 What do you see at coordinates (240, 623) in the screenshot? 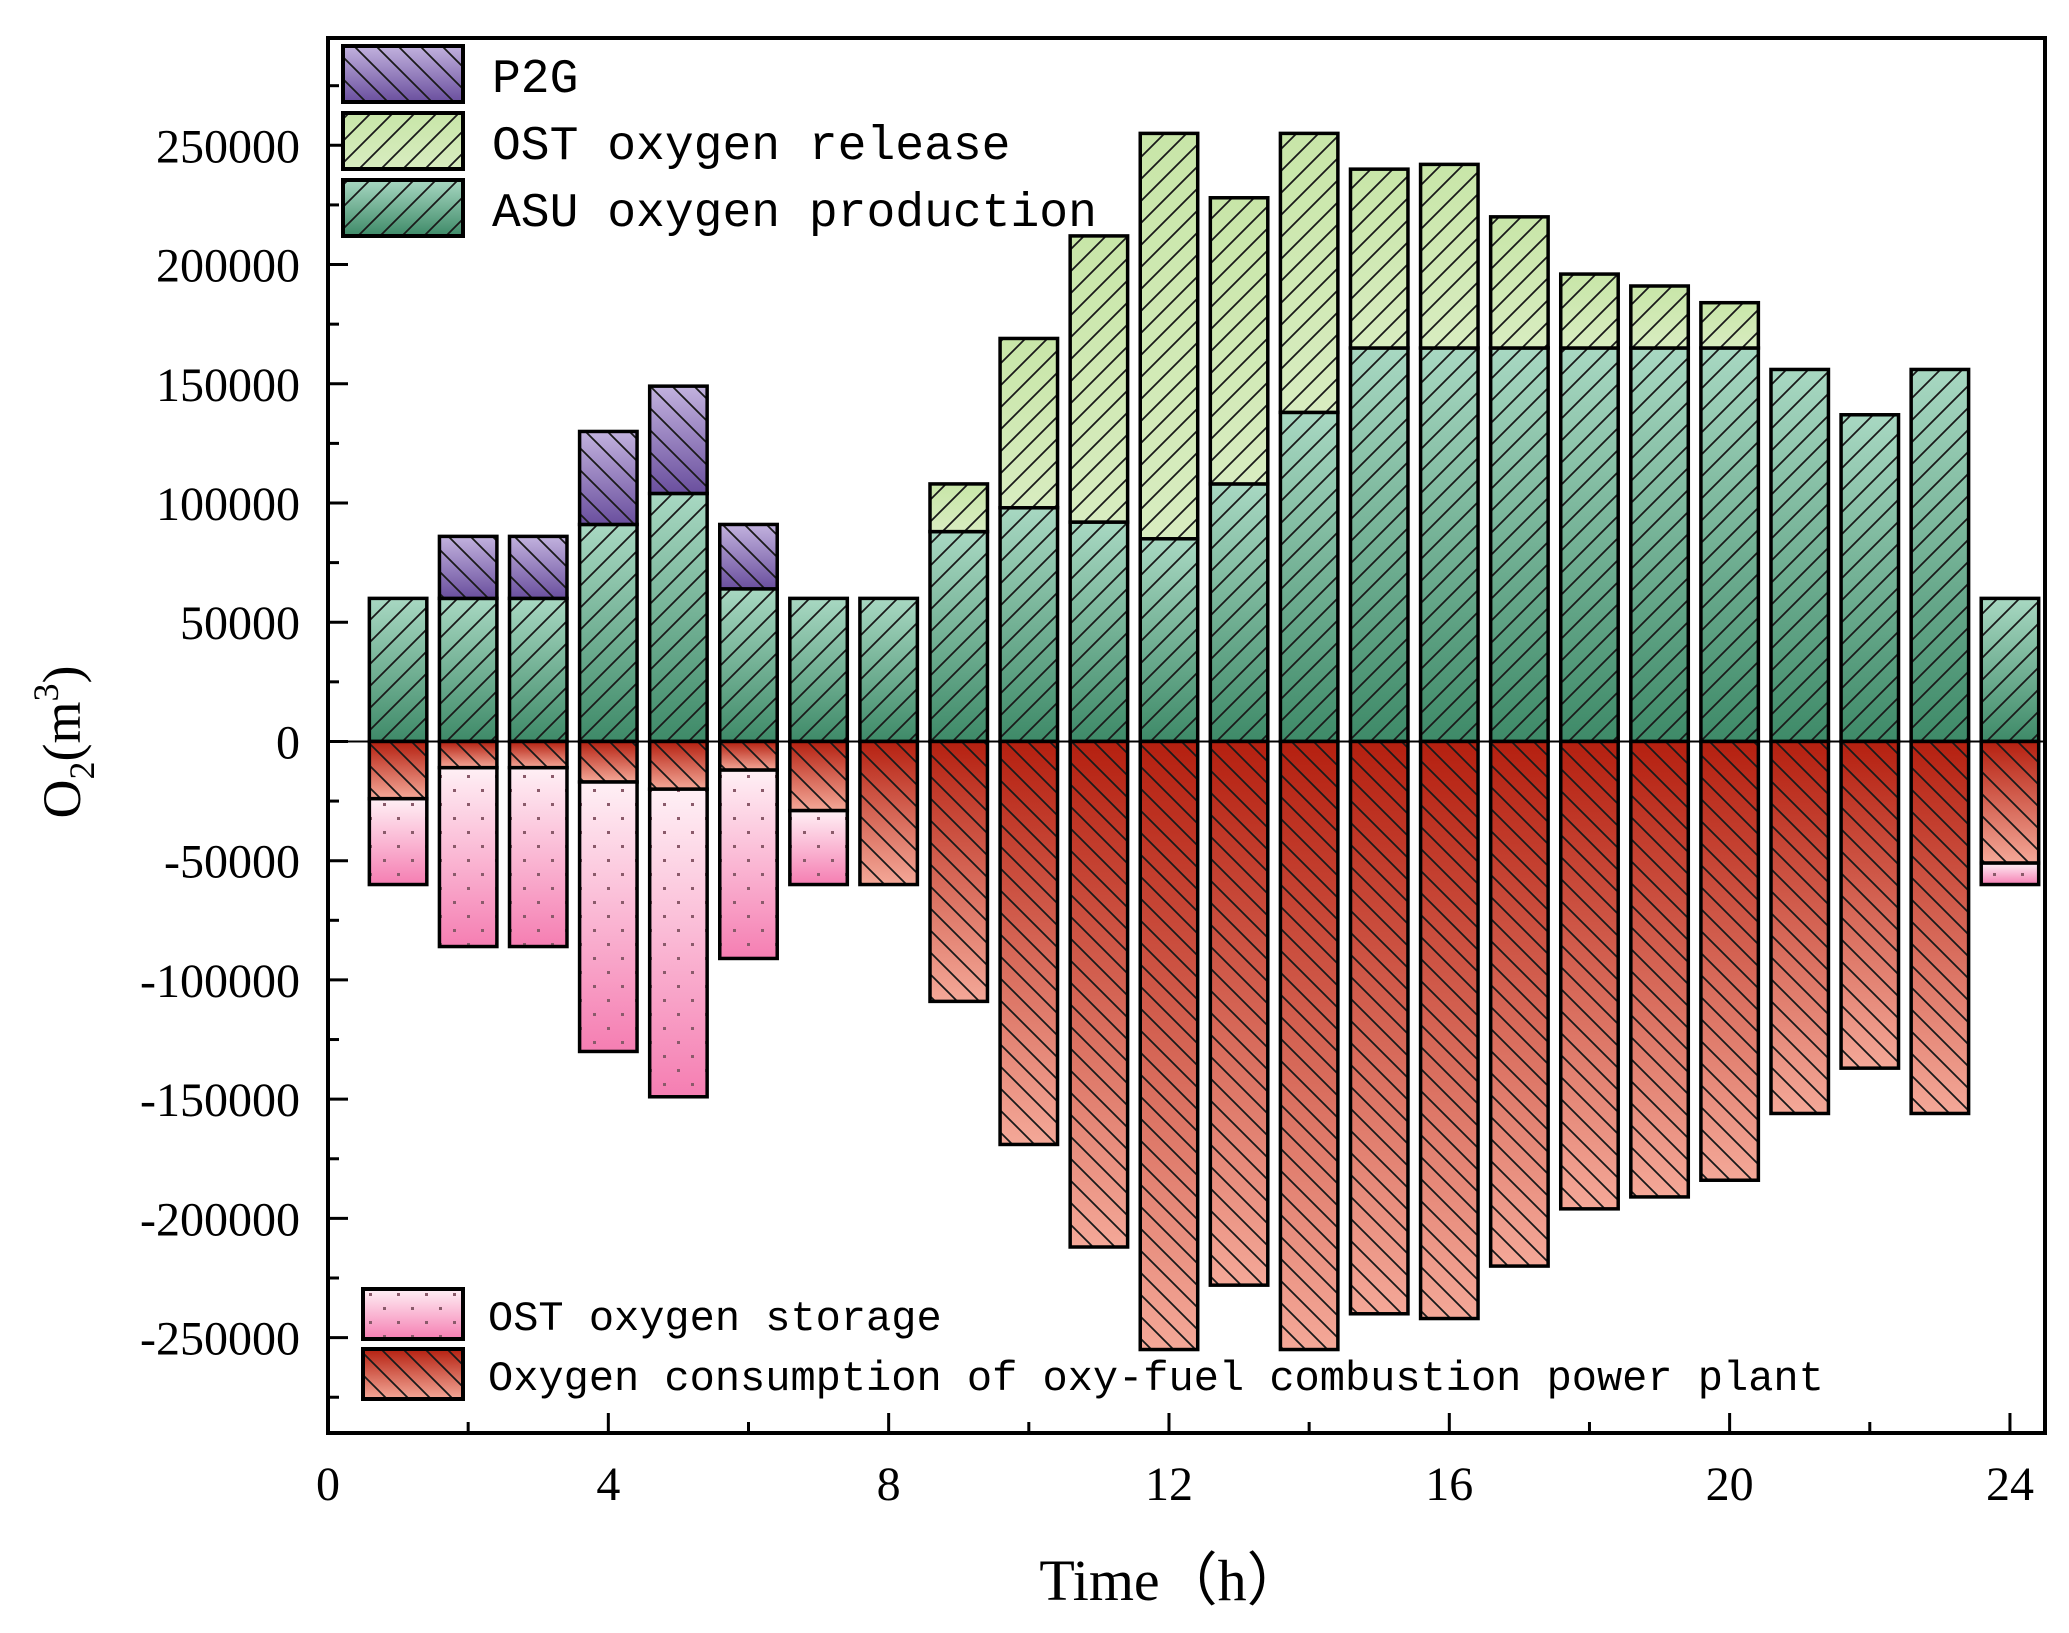
I see `y-tick-label: 50000` at bounding box center [240, 623].